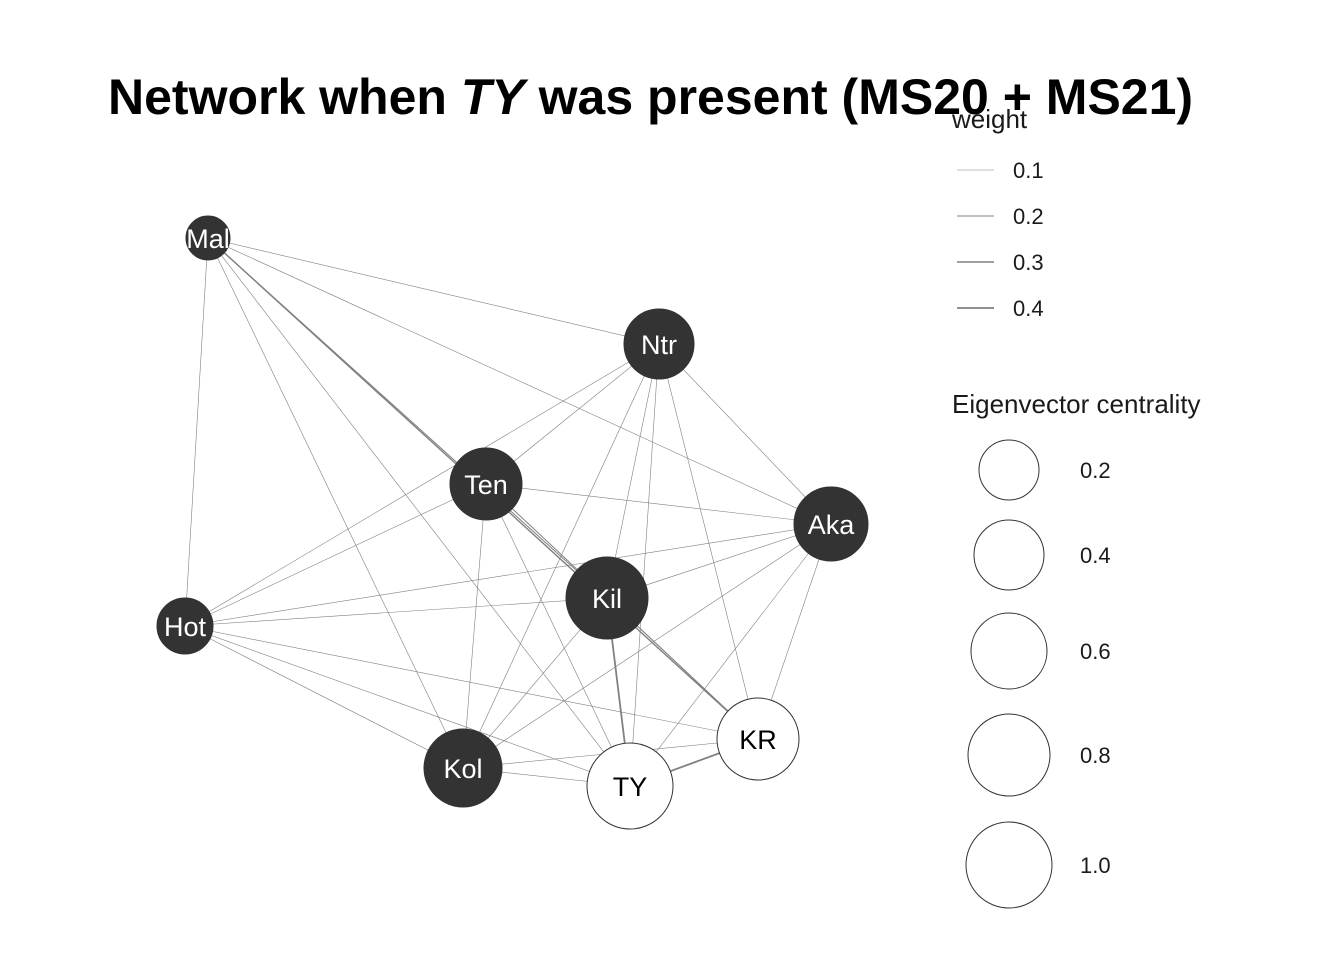 Image resolution: width=1344 pixels, height=960 pixels. I want to click on node-label-TY: TY, so click(630, 787).